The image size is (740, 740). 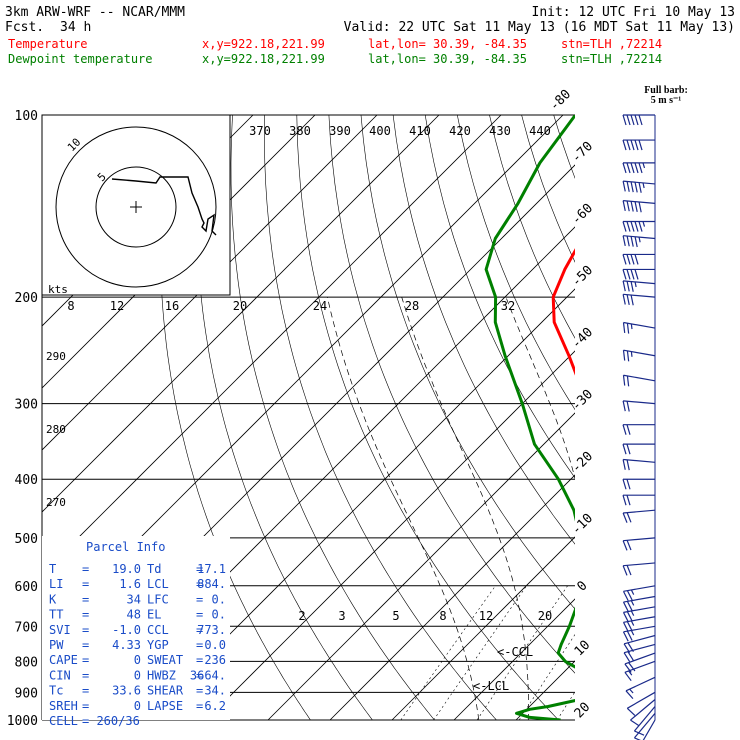 I want to click on isotherm-label: 0, so click(x=582, y=586).